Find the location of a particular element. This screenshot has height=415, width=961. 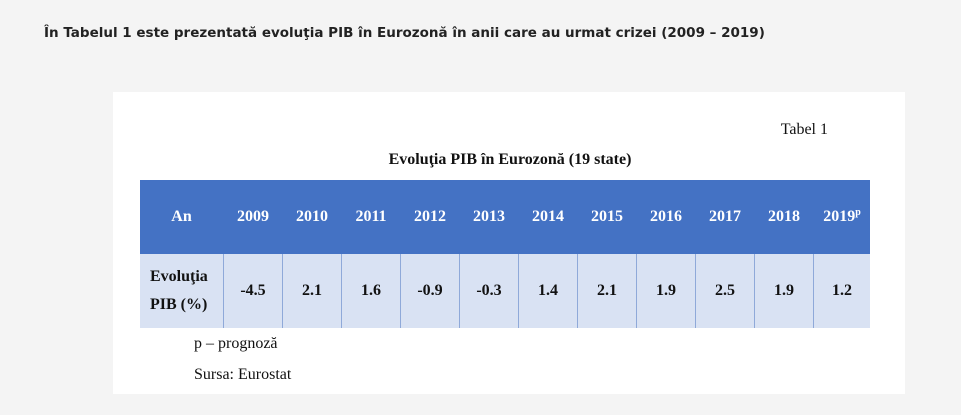

year-2019: 2019 is located at coordinates (839, 216).